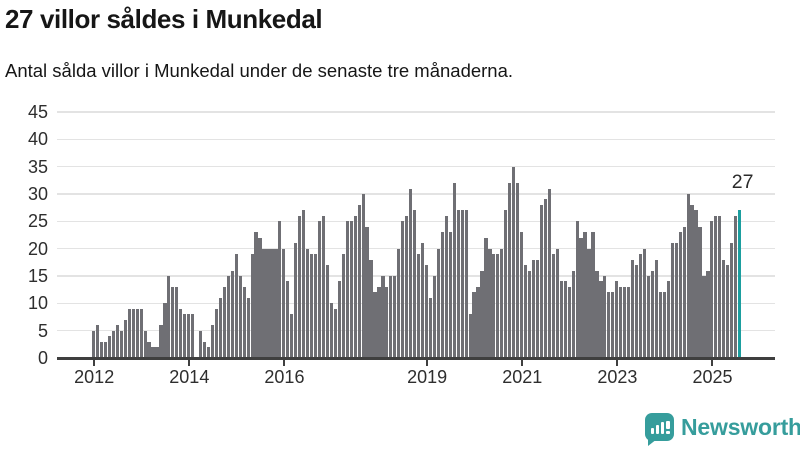 The image size is (800, 450). I want to click on logo-speech-tail, so click(652, 442).